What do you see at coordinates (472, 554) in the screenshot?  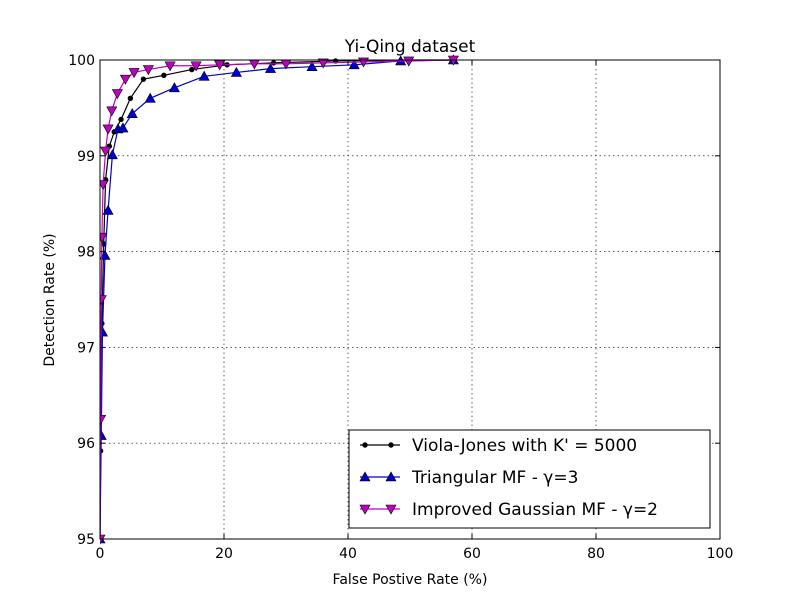 I see `x-tick-label: 60` at bounding box center [472, 554].